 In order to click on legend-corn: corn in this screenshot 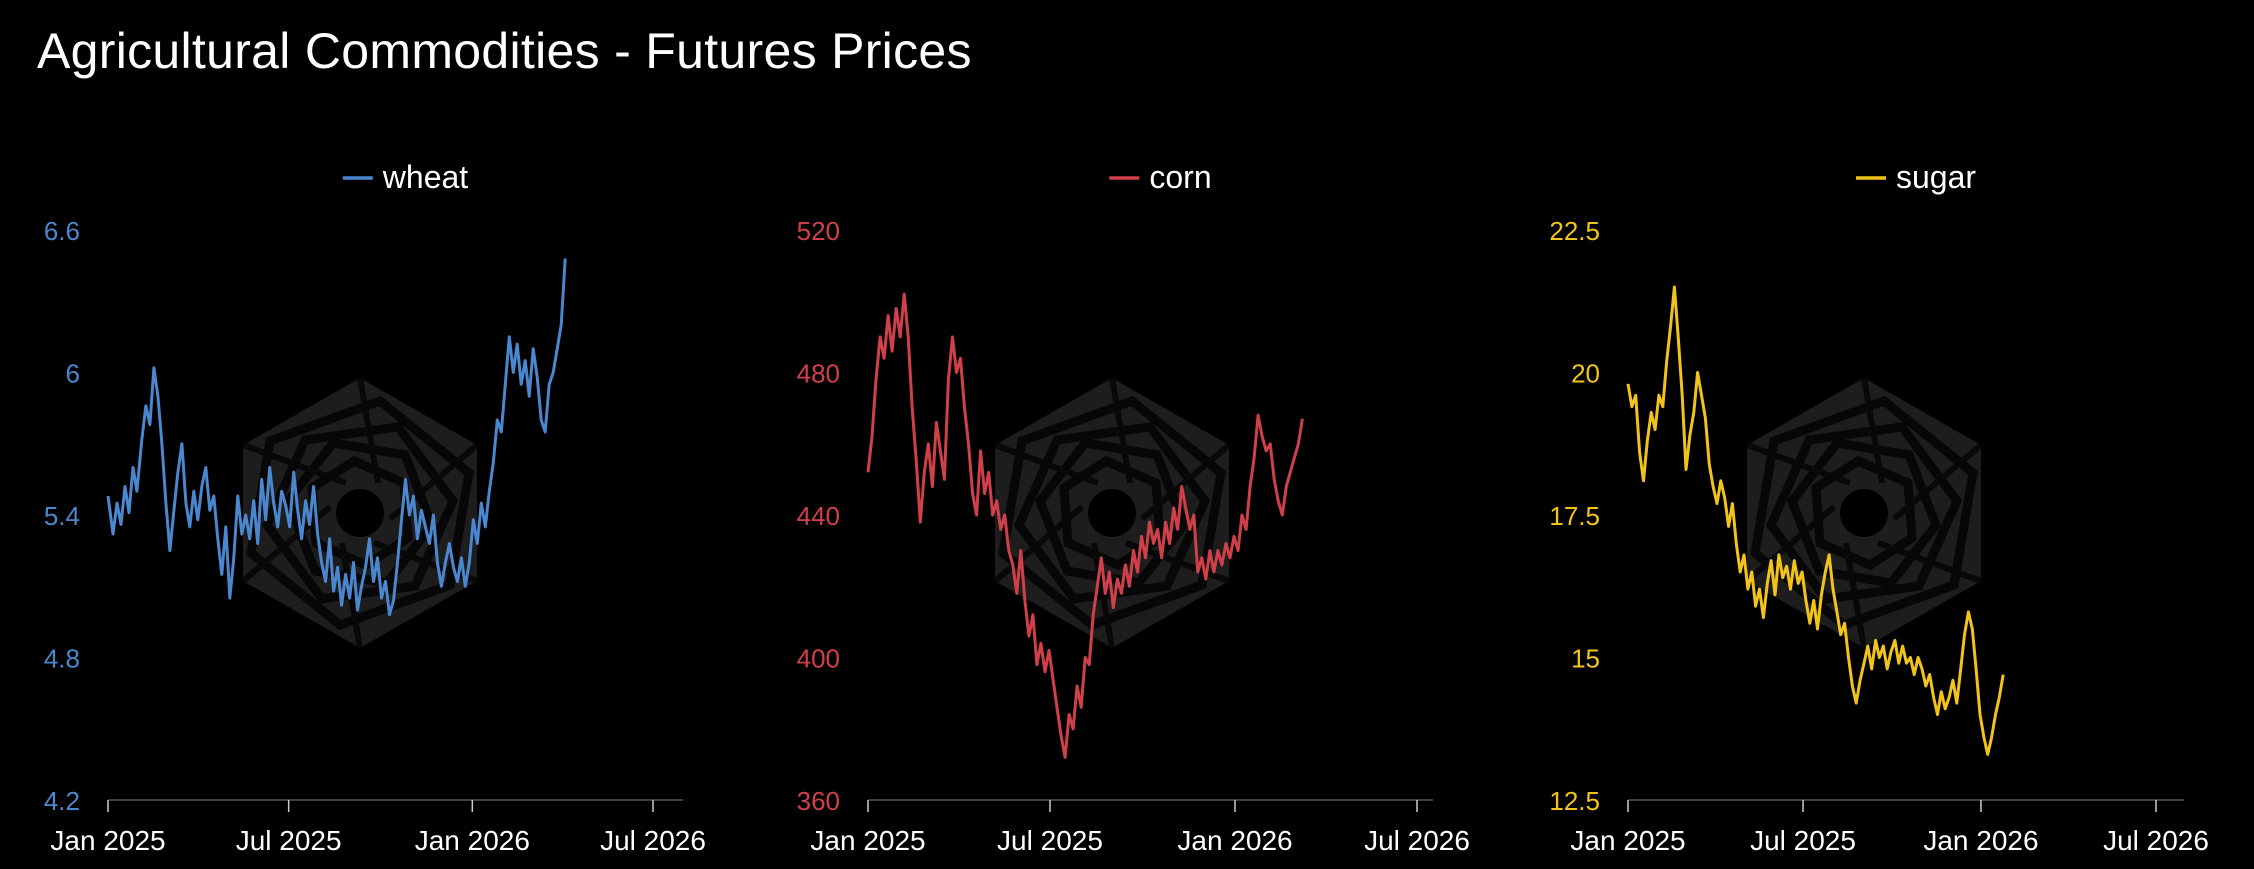, I will do `click(1160, 177)`.